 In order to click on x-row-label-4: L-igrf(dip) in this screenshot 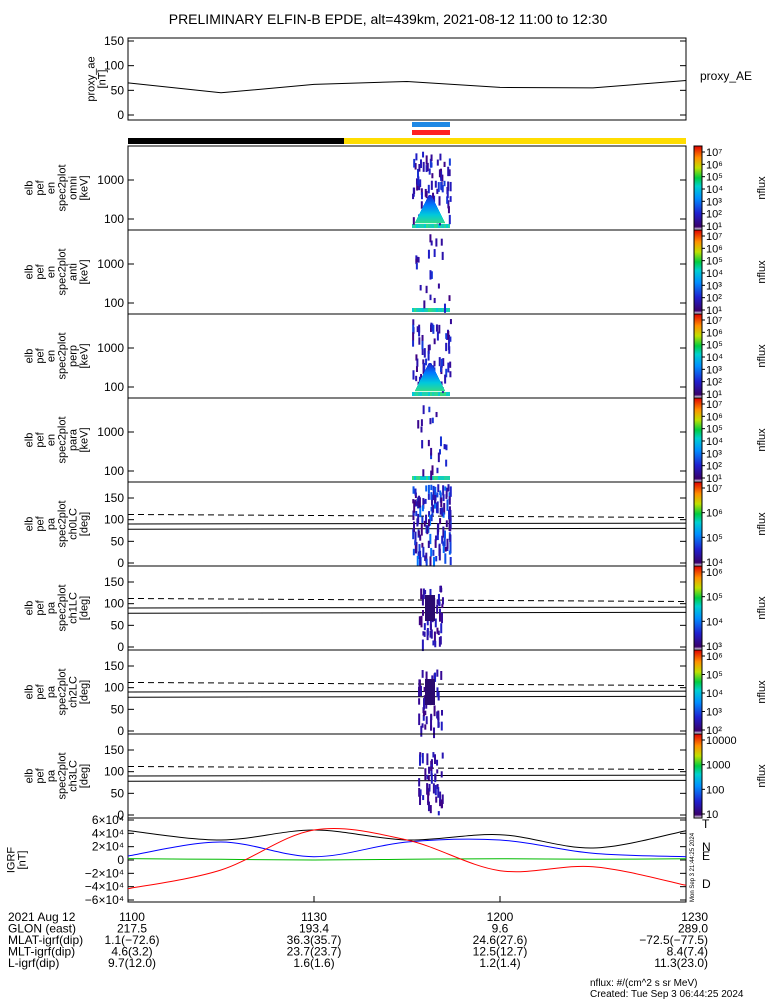, I will do `click(33, 963)`.